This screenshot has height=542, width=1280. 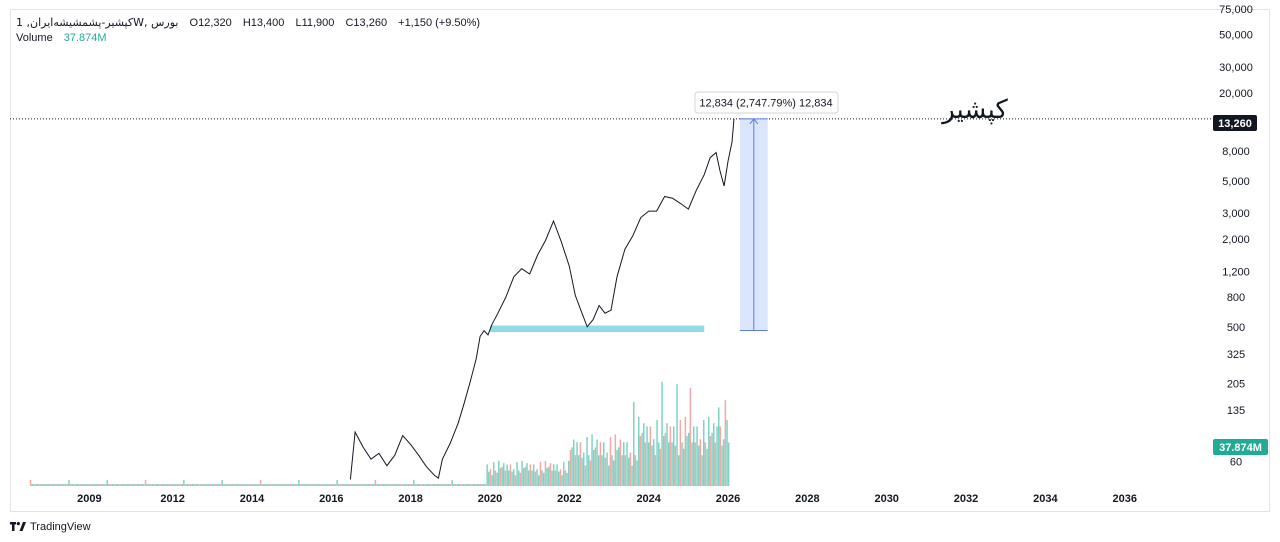 I want to click on time-axis-tick-label: 2012, so click(x=172, y=499).